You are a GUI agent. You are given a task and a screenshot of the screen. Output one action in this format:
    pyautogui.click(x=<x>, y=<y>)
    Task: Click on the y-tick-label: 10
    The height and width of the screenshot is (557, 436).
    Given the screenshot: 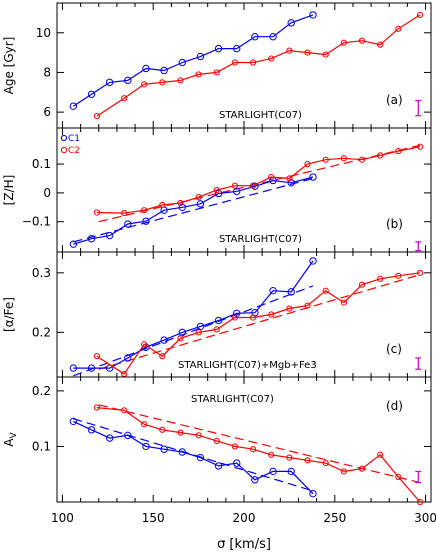 What is the action you would take?
    pyautogui.click(x=43, y=33)
    